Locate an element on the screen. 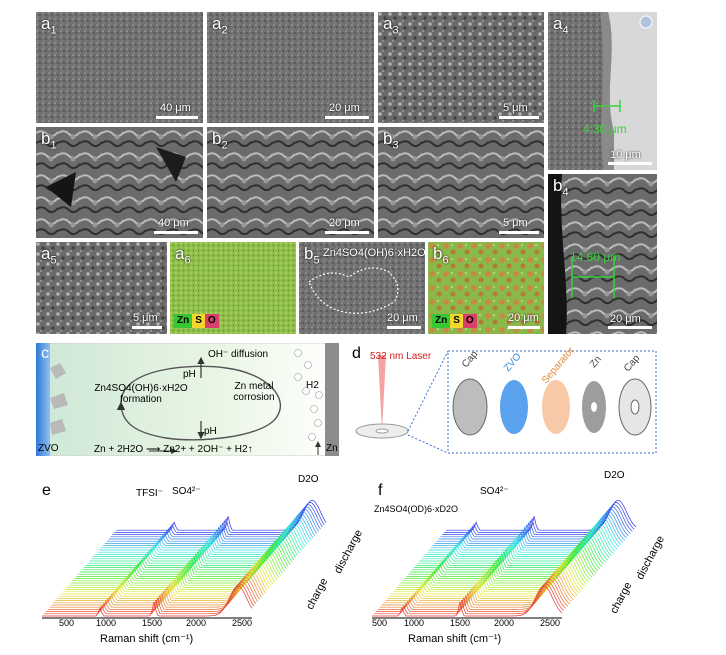 The width and height of the screenshot is (726, 655). reaction-equation: Zn + 2H2O ⟶ Zn2+ + 2OH⁻ + H2↑ is located at coordinates (173, 449).